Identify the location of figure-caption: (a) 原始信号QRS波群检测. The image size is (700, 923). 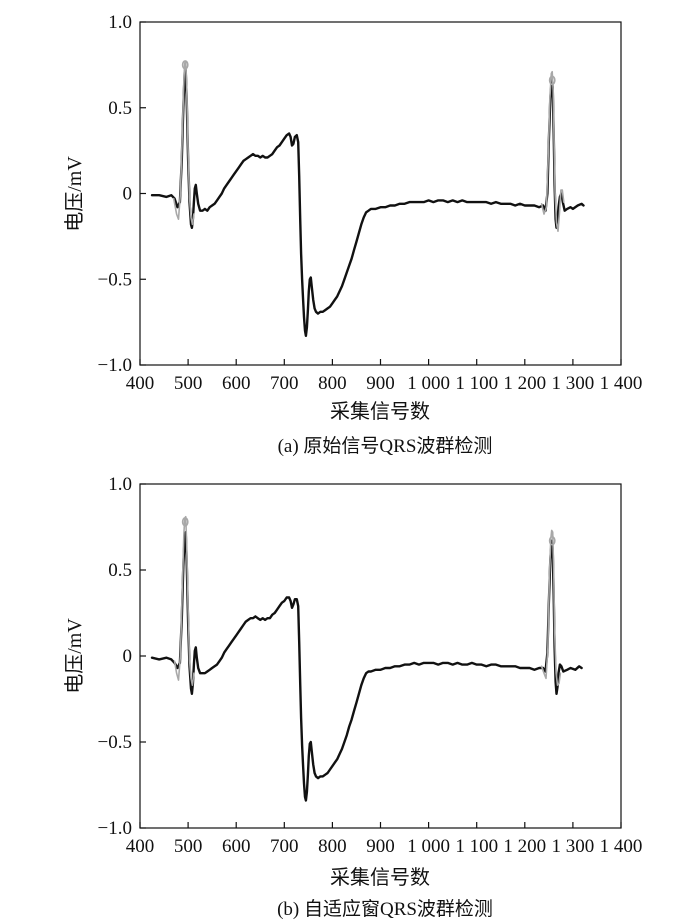
(385, 446).